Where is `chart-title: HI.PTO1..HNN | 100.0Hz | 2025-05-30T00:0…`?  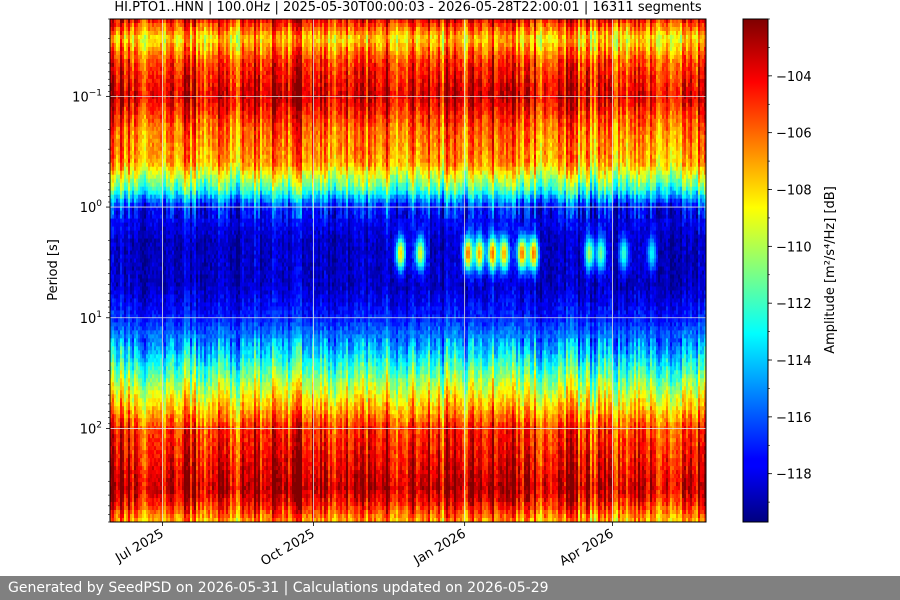 chart-title: HI.PTO1..HNN | 100.0Hz | 2025-05-30T00:0… is located at coordinates (407, 7).